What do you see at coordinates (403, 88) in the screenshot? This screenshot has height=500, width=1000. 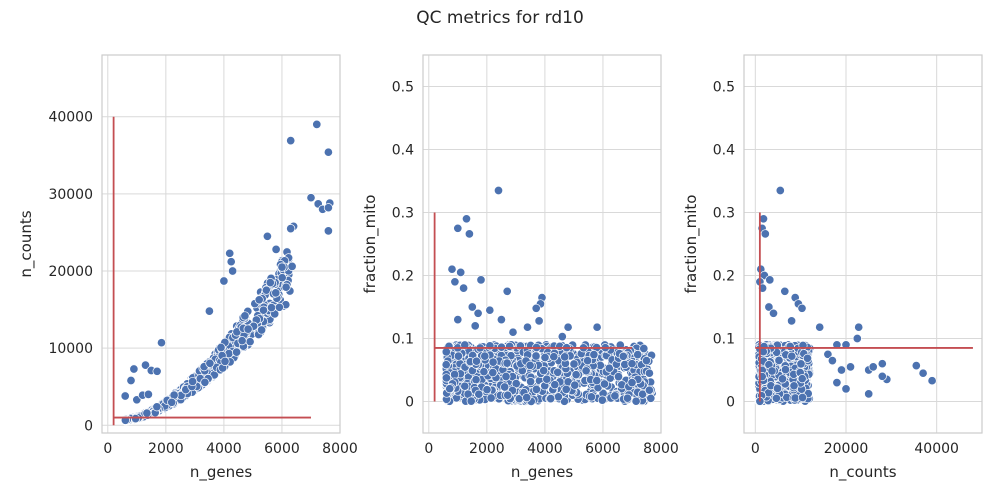 I see `y-tick-label: 0.5` at bounding box center [403, 88].